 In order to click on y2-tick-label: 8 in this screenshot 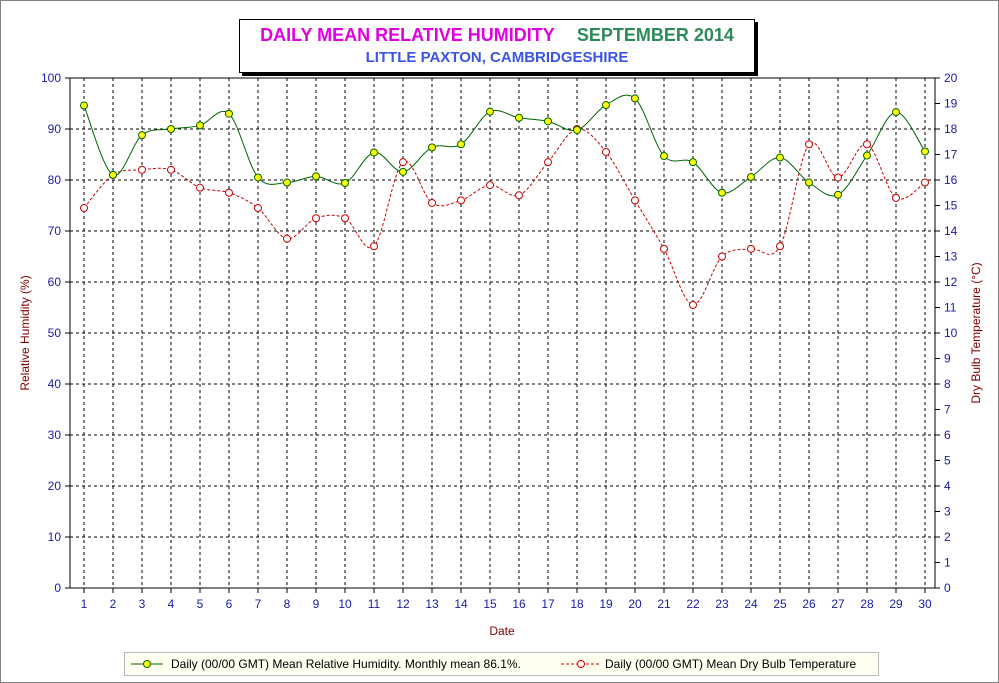, I will do `click(947, 384)`.